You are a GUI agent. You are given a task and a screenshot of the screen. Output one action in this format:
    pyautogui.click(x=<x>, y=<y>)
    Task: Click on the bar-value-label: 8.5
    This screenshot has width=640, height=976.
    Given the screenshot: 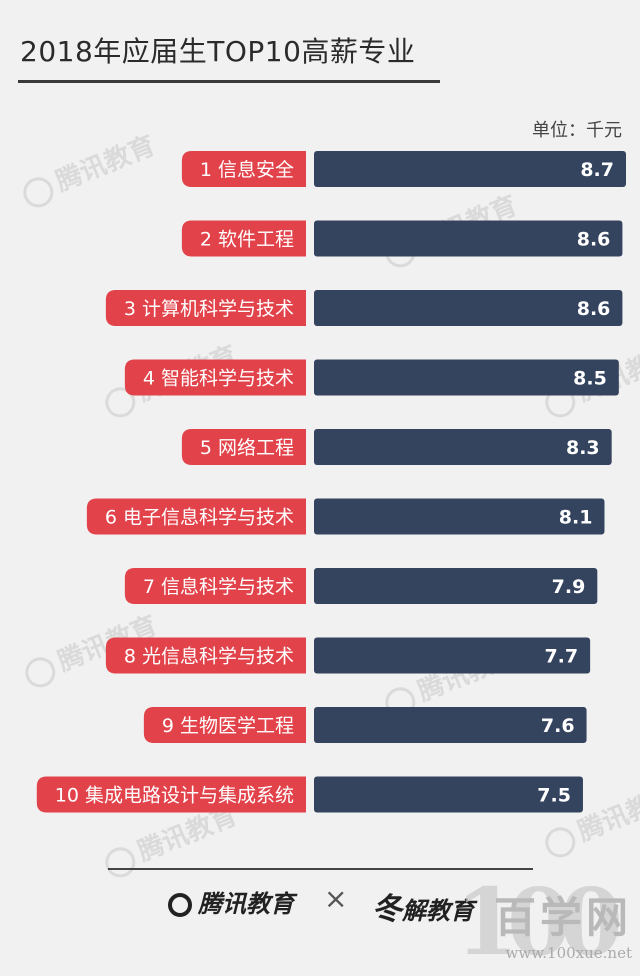 What is the action you would take?
    pyautogui.click(x=590, y=379)
    